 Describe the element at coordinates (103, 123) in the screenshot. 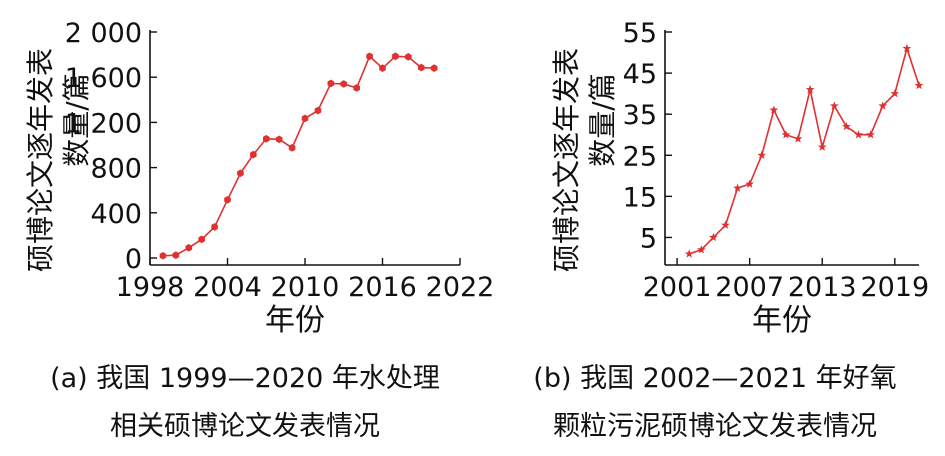

I see `y-tick-label: 1 200` at that location.